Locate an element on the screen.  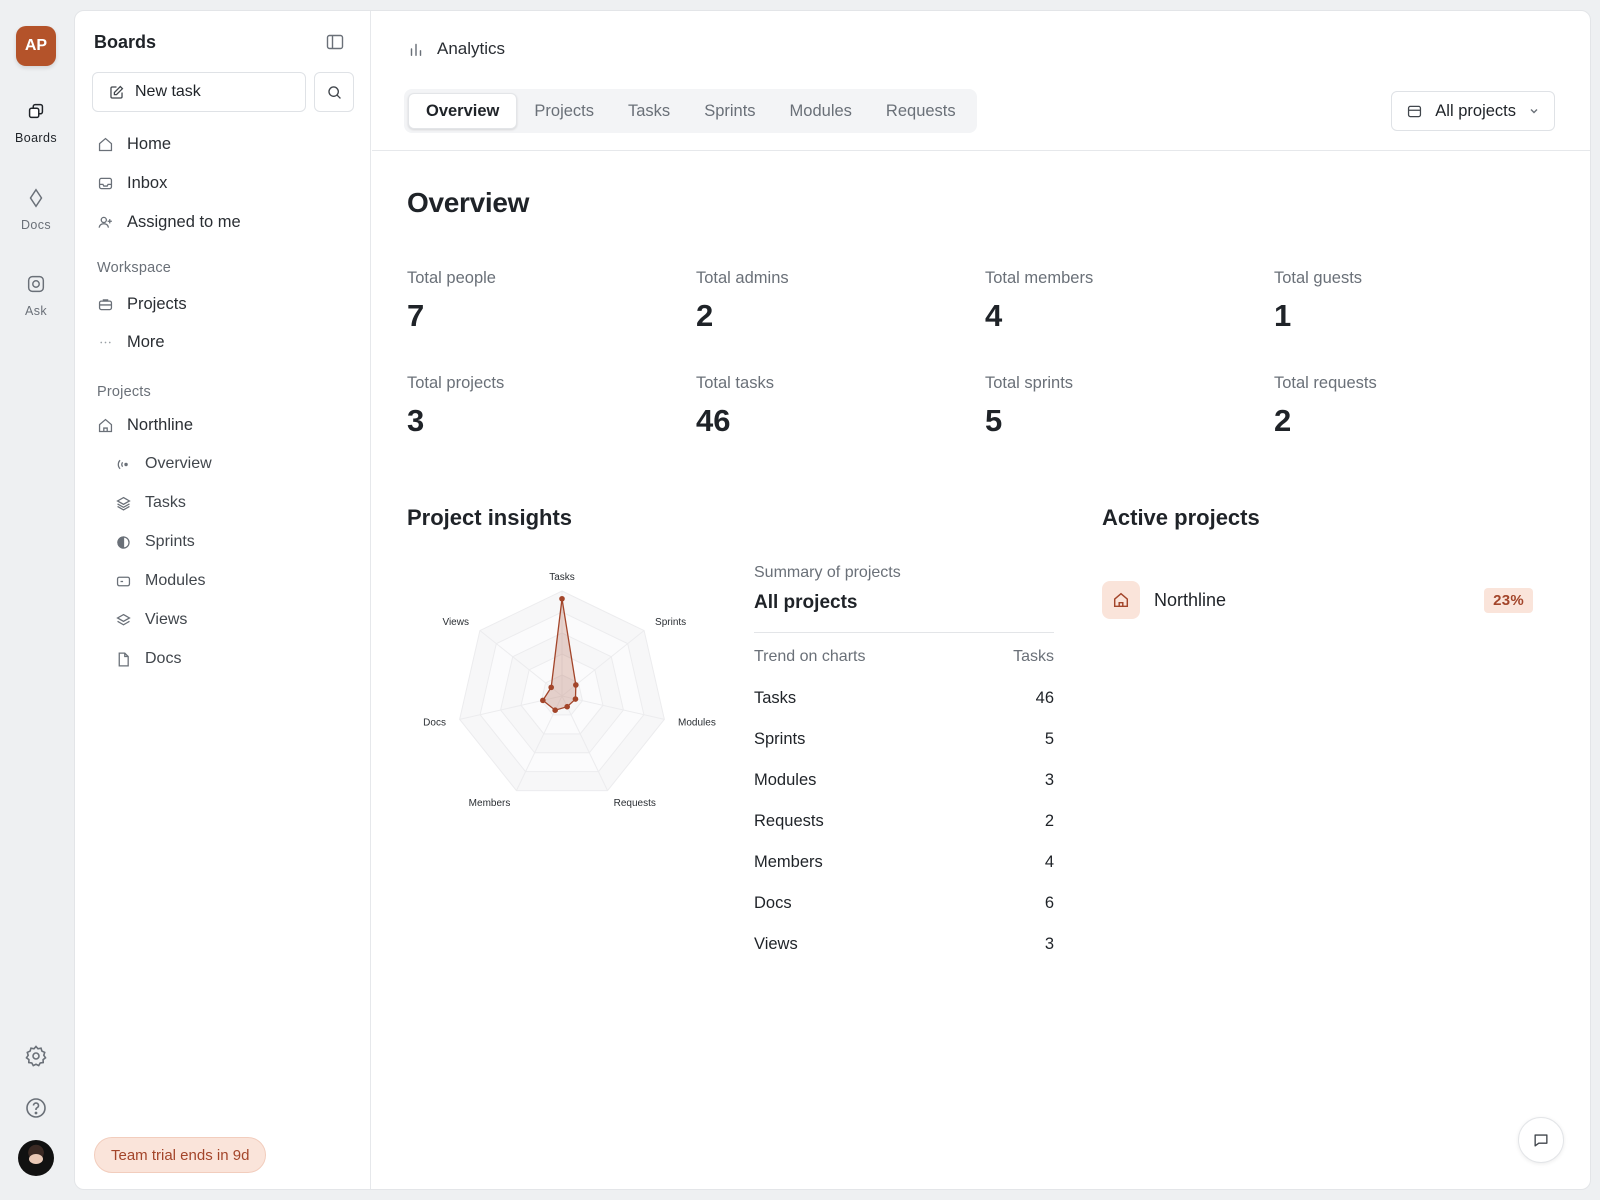
nav-item-label: Inbox is located at coordinates (147, 183).